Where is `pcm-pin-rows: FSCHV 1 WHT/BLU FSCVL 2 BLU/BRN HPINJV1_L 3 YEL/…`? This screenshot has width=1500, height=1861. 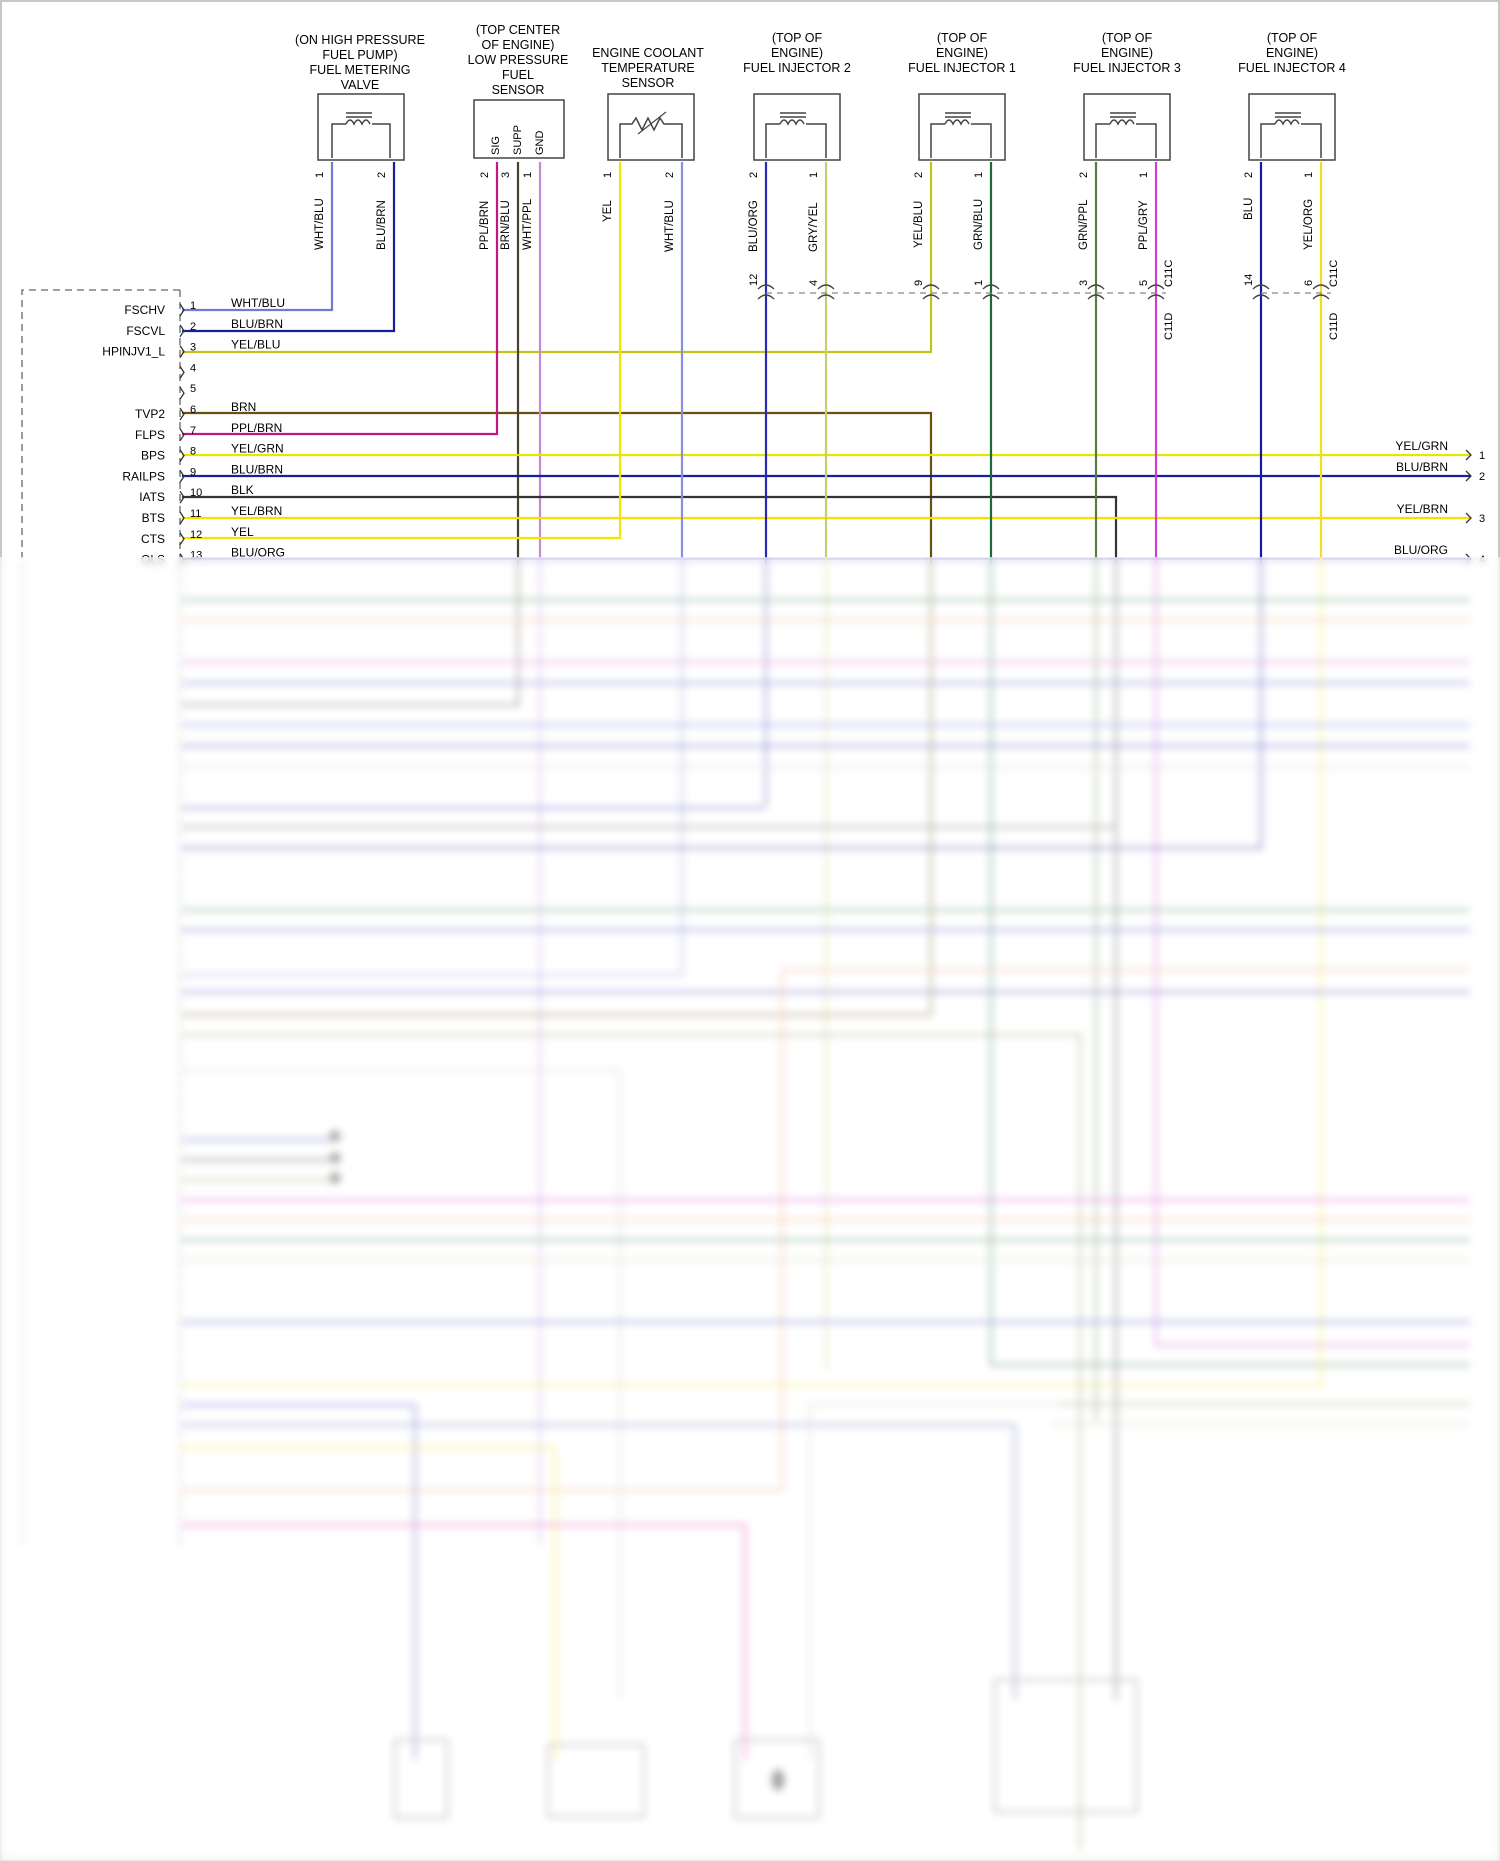 pcm-pin-rows: FSCHV 1 WHT/BLU FSCVL 2 BLU/BRN HPINJV1_L 3 YEL/… is located at coordinates (193, 431).